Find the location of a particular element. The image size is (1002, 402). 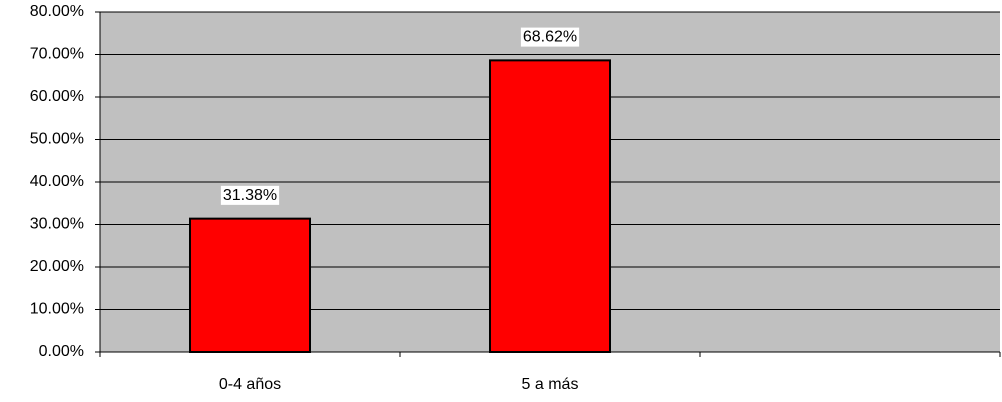

y-tick-label: 30.00% is located at coordinates (57, 224).